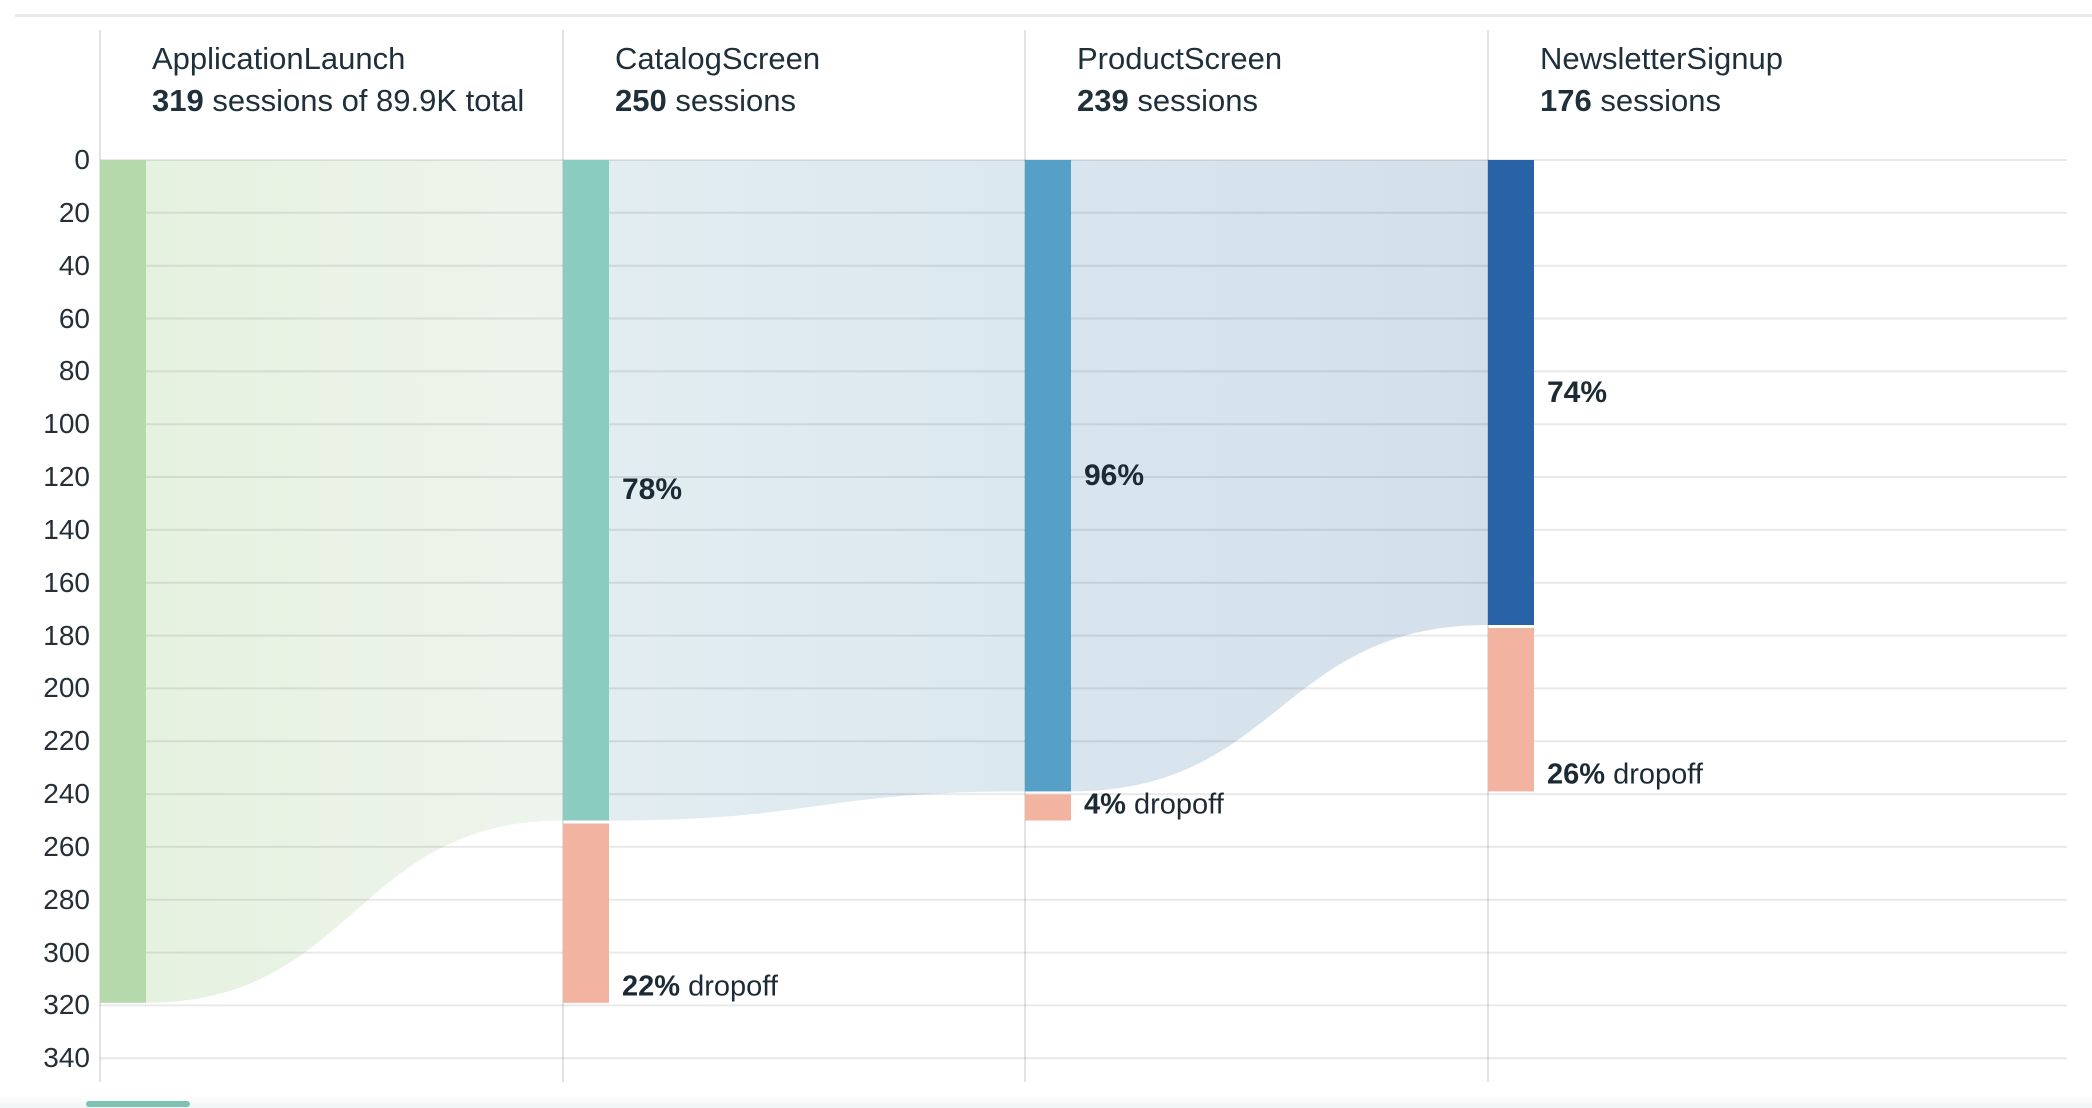  Describe the element at coordinates (1053, 15) in the screenshot. I see `top-border` at that location.